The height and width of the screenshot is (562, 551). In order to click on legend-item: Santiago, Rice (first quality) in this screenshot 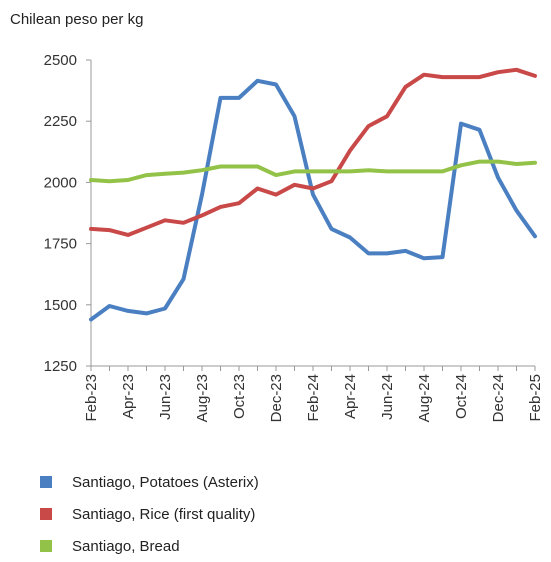, I will do `click(149, 514)`.